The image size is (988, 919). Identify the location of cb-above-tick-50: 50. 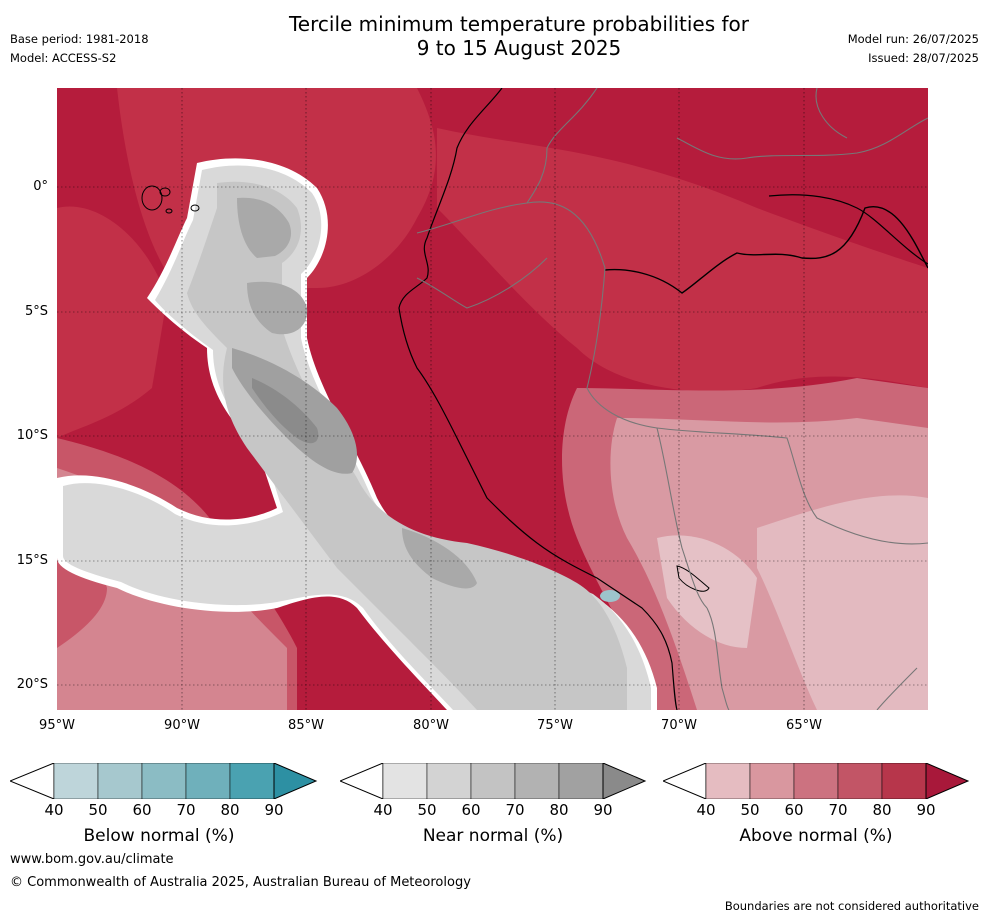
(750, 810).